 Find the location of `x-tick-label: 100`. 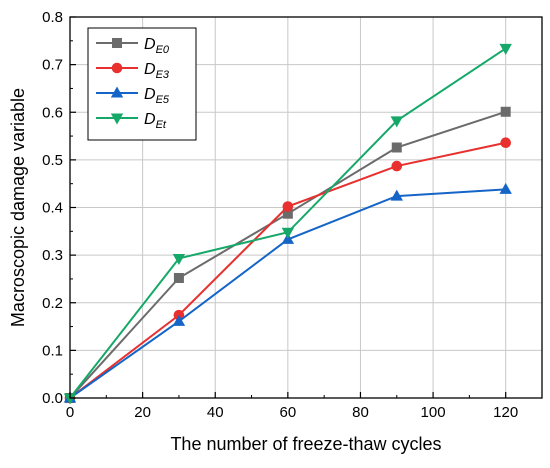

x-tick-label: 100 is located at coordinates (433, 412).